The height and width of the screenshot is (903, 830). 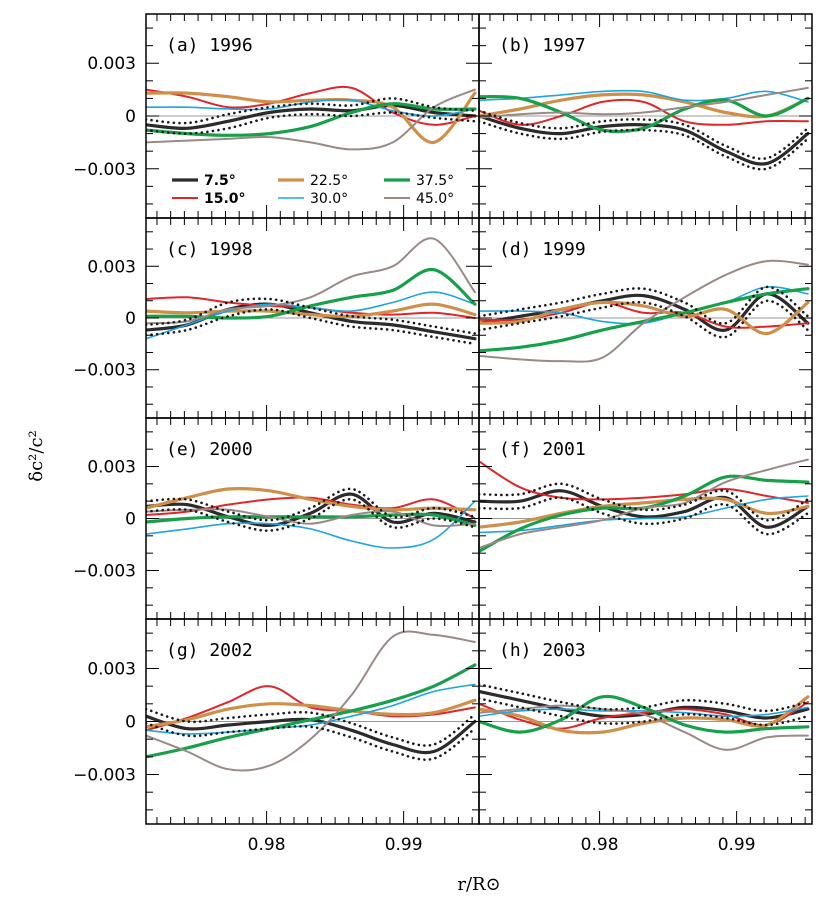 I want to click on panel-c: −0.003 0 0.003 (c) 1998, so click(x=276, y=318).